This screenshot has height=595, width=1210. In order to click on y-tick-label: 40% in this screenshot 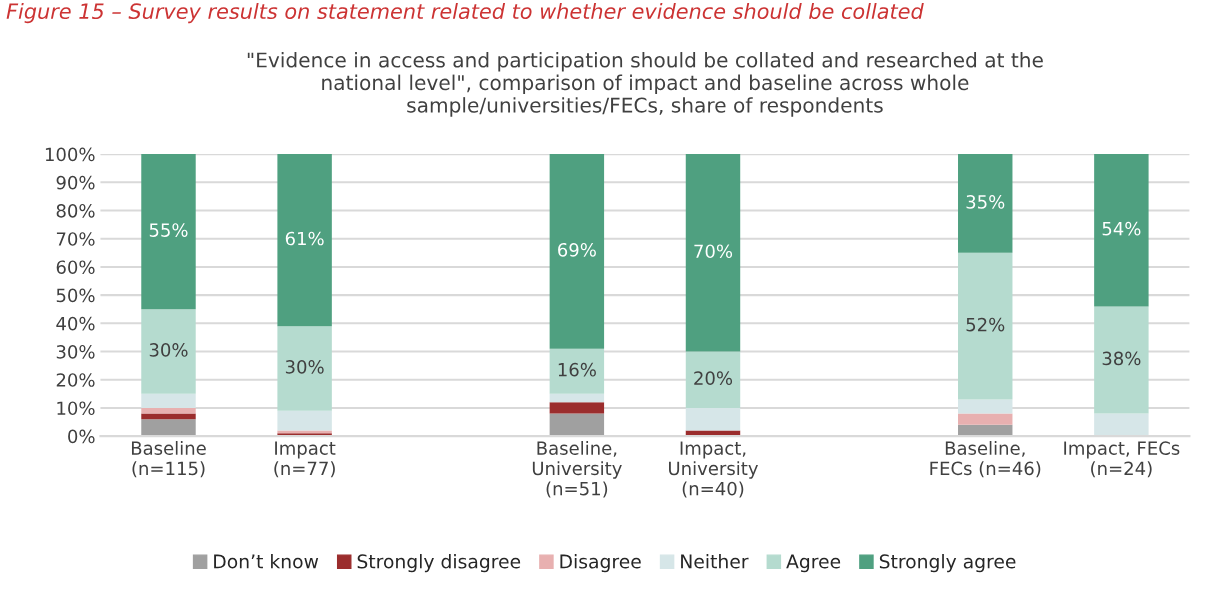, I will do `click(75, 323)`.